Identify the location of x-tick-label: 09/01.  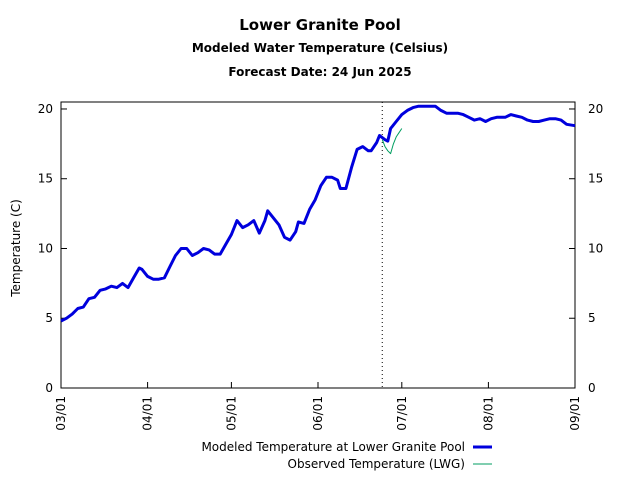
(575, 413).